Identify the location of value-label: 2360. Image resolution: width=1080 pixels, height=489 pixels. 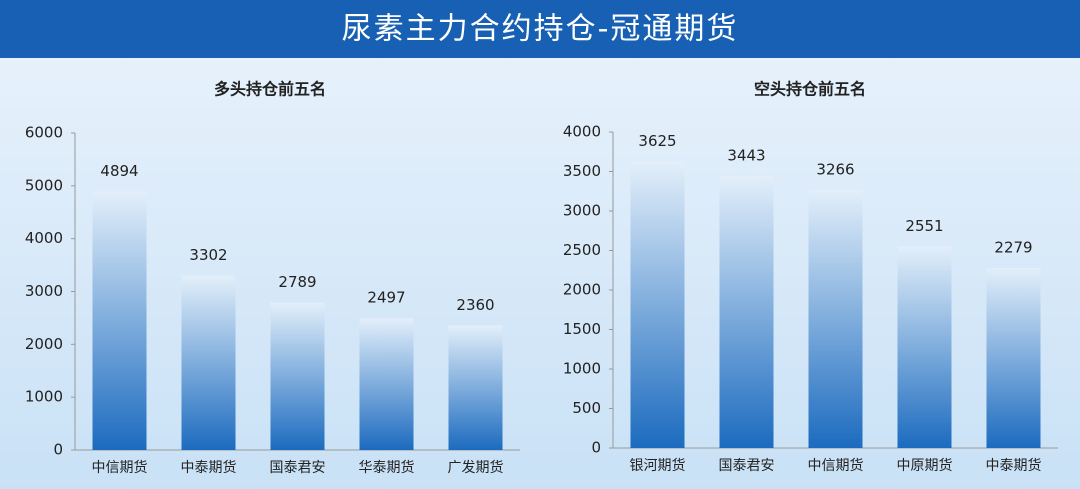
(475, 305).